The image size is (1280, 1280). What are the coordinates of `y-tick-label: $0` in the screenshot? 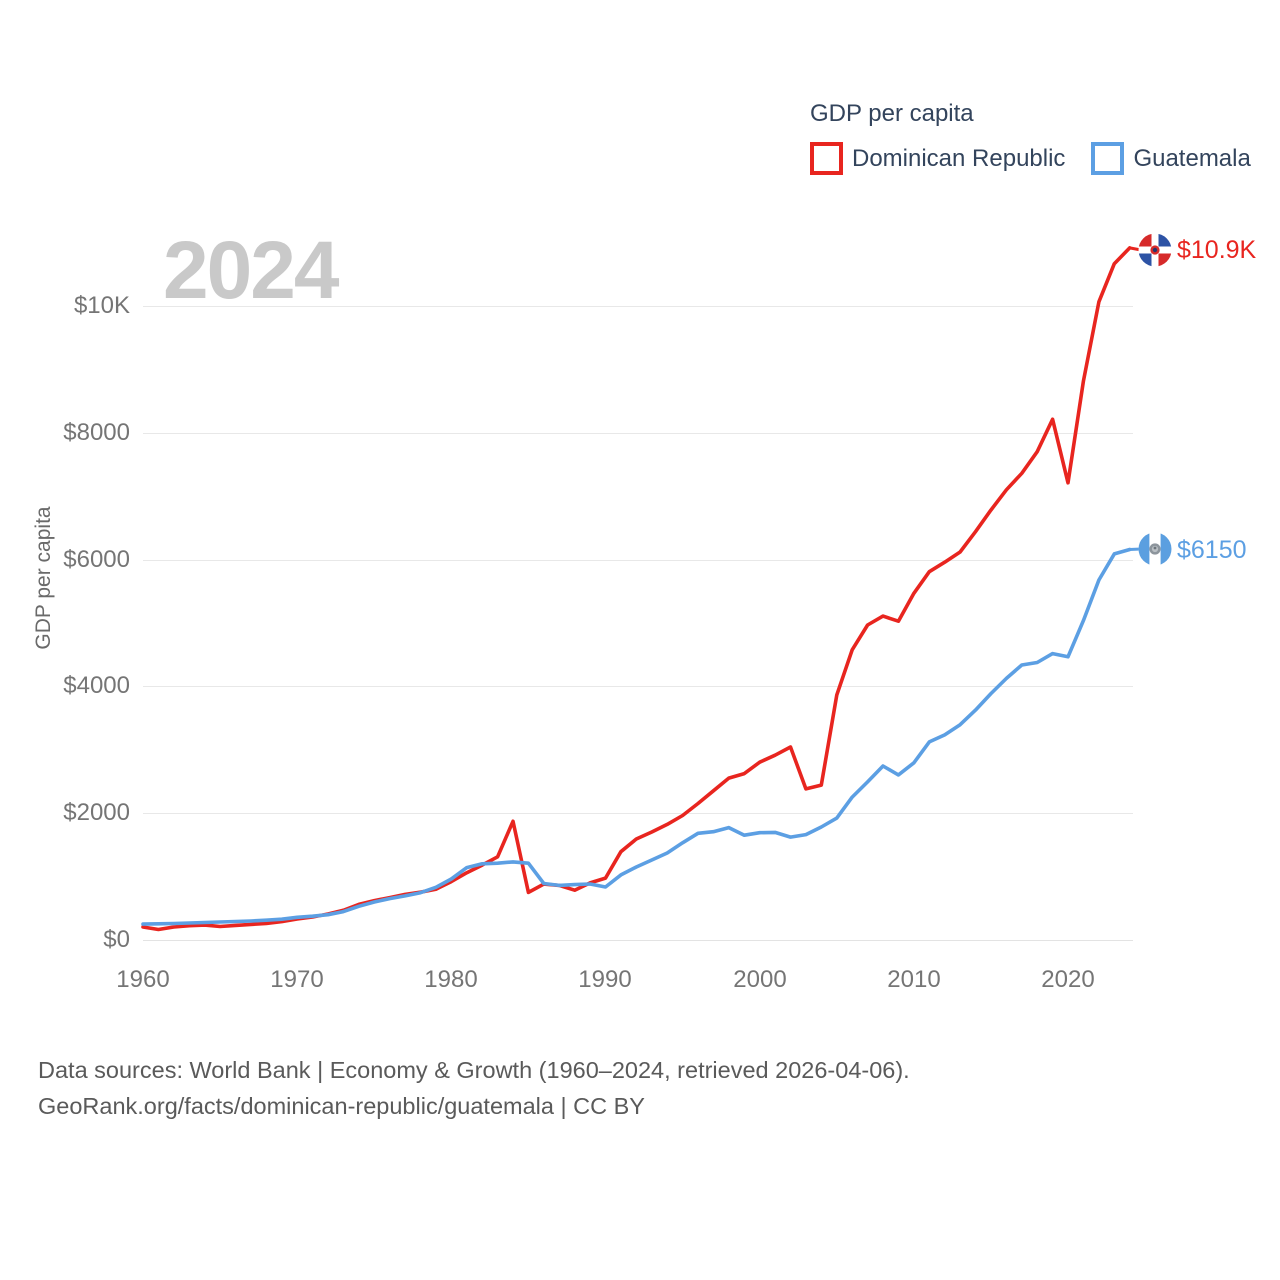 It's located at (116, 939).